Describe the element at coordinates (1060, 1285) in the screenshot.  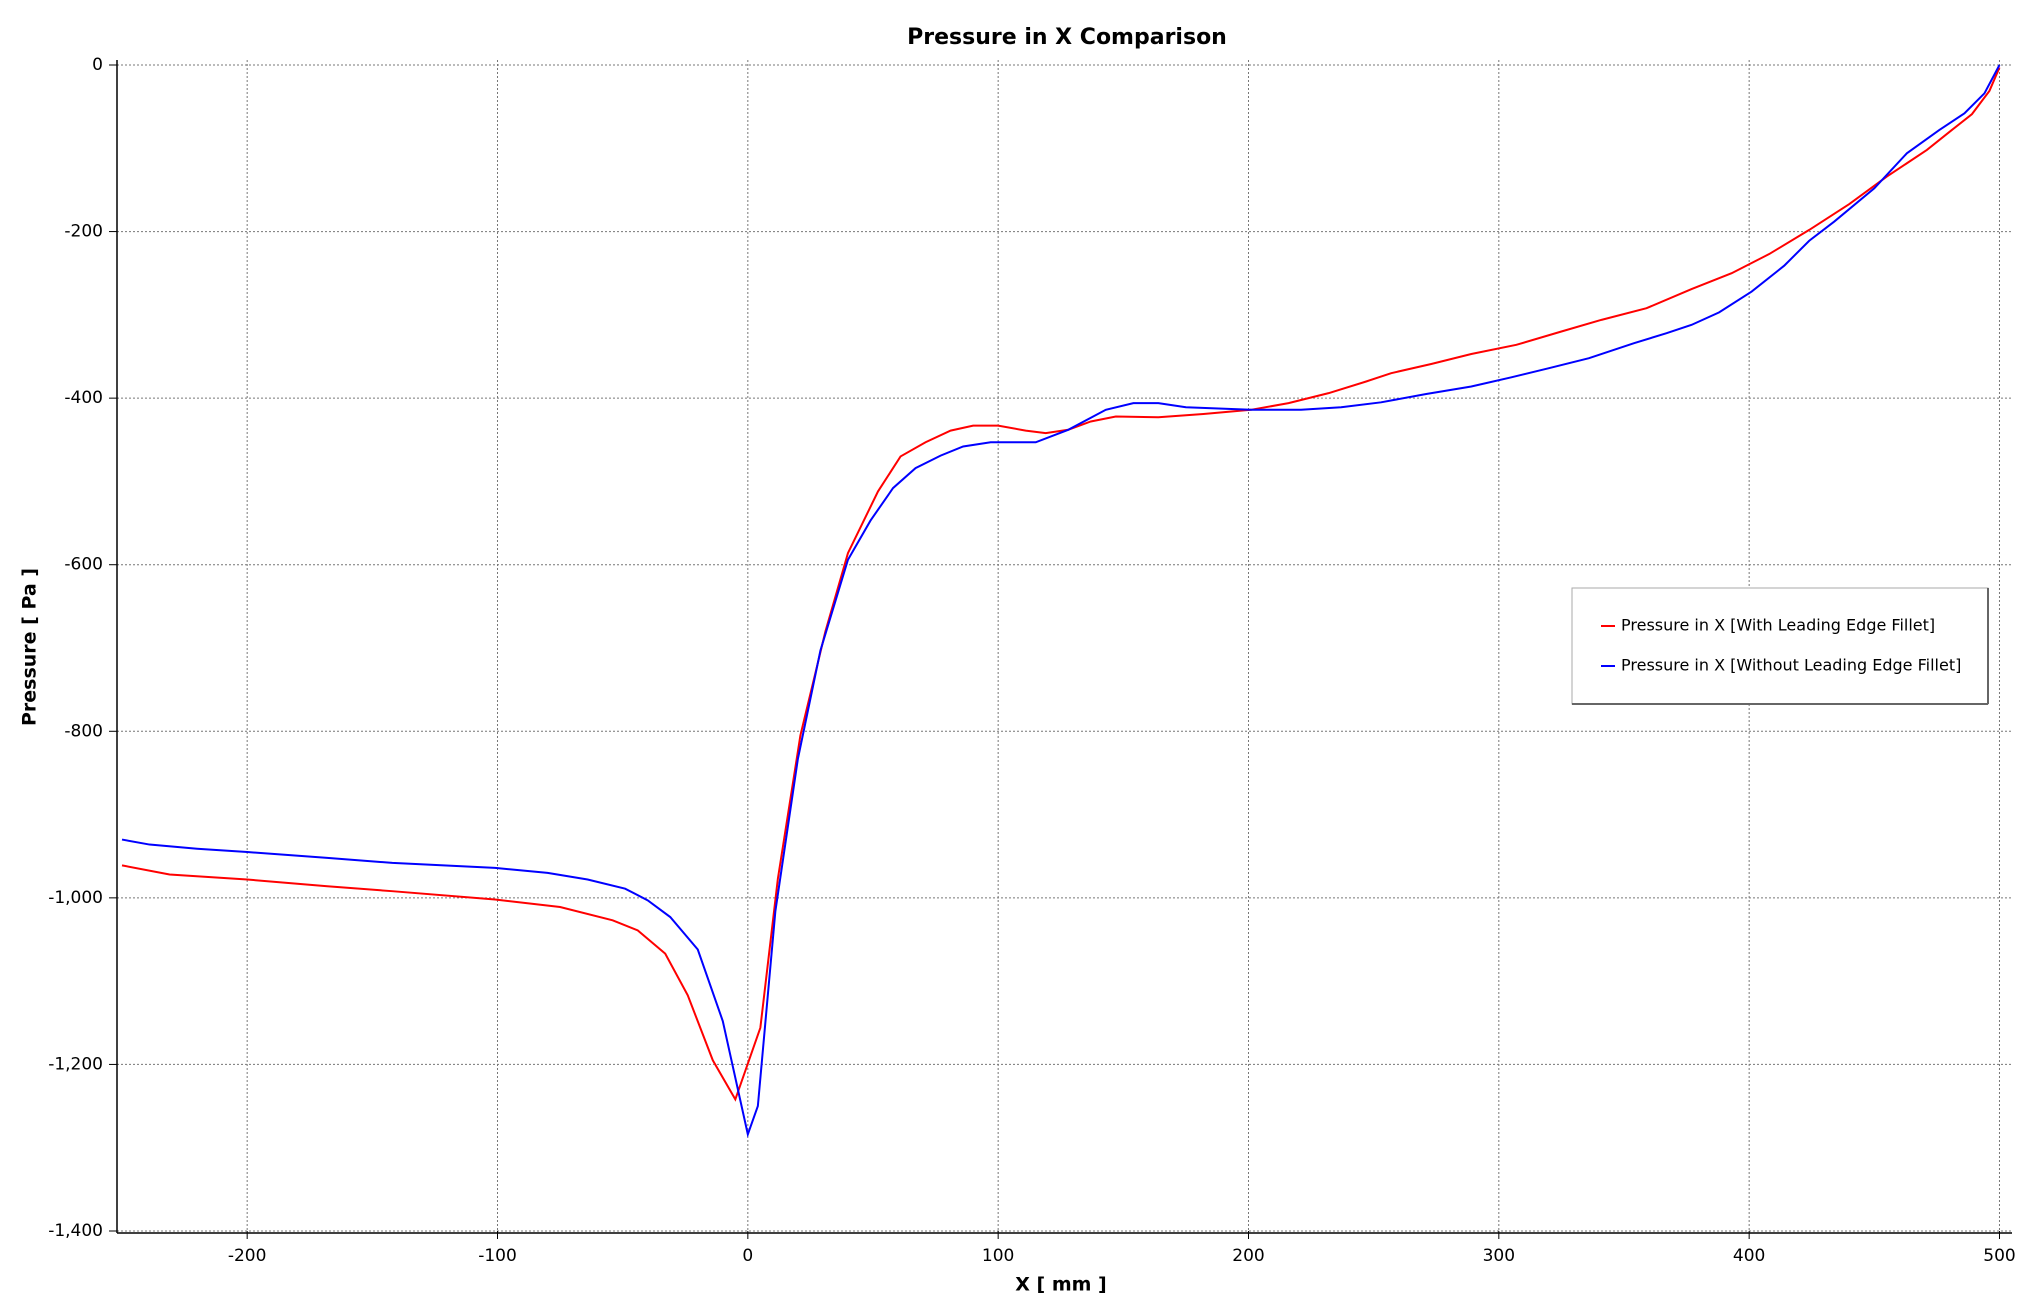
I see `x-axis-title: X [ mm ]` at that location.